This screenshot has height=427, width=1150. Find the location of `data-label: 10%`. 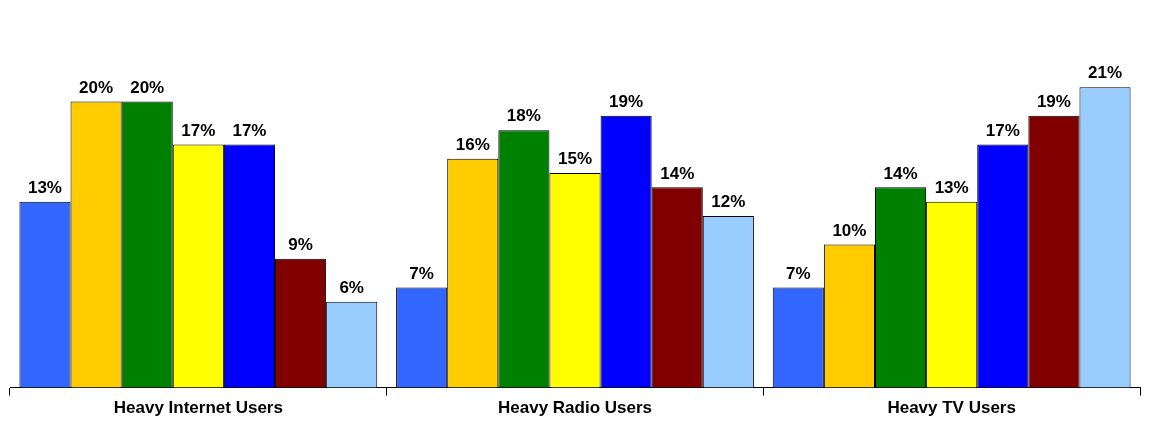

data-label: 10% is located at coordinates (849, 230).